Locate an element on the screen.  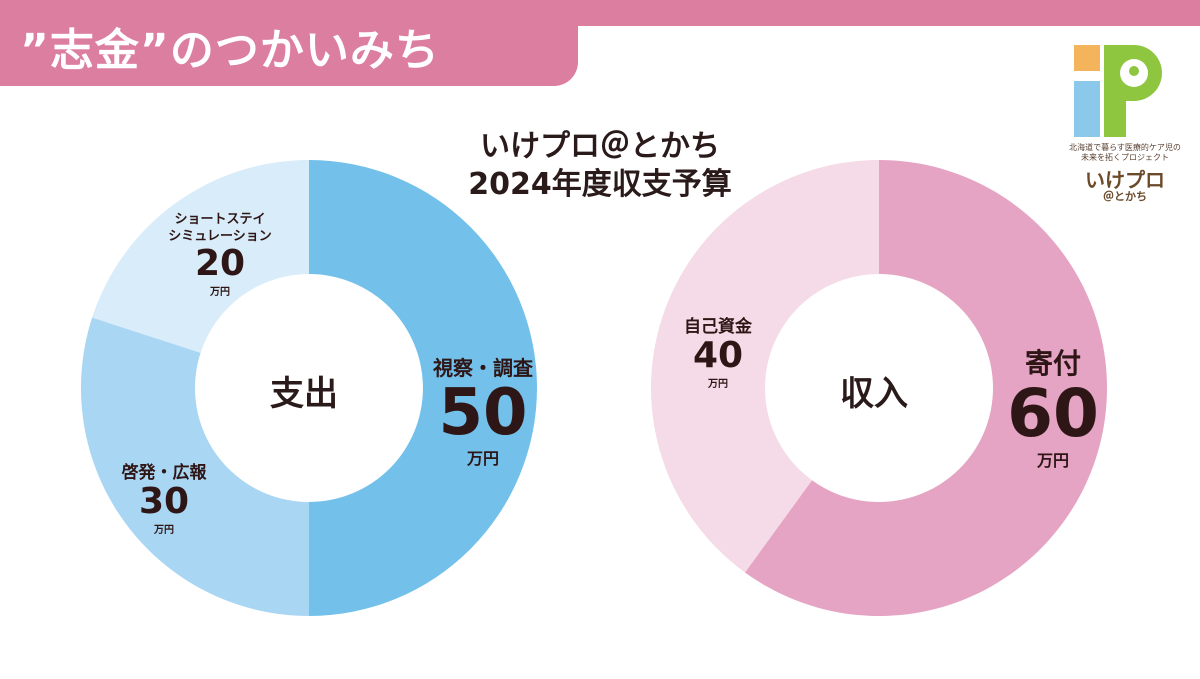
expense-label-pr: 啓発・広報 30 万円 is located at coordinates (164, 497).